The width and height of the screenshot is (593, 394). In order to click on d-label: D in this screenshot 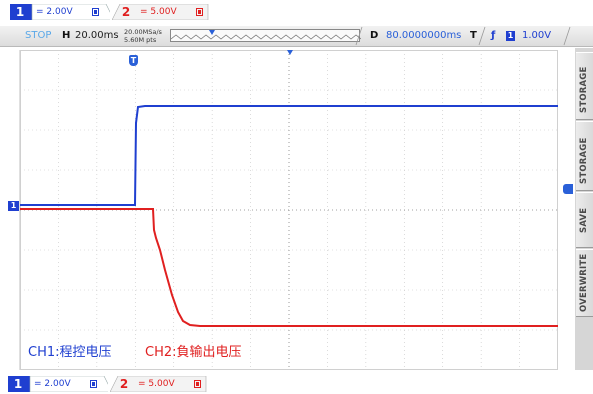, I will do `click(374, 35)`.